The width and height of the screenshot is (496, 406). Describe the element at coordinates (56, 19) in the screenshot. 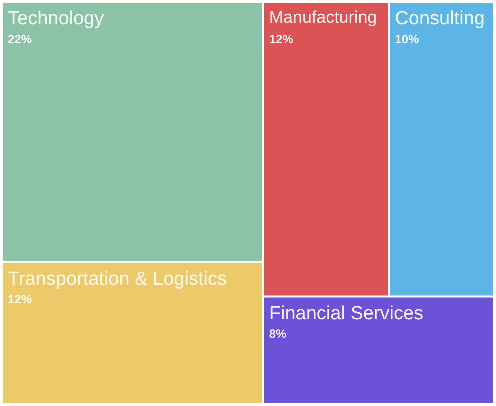

I see `category-label: Technology` at that location.